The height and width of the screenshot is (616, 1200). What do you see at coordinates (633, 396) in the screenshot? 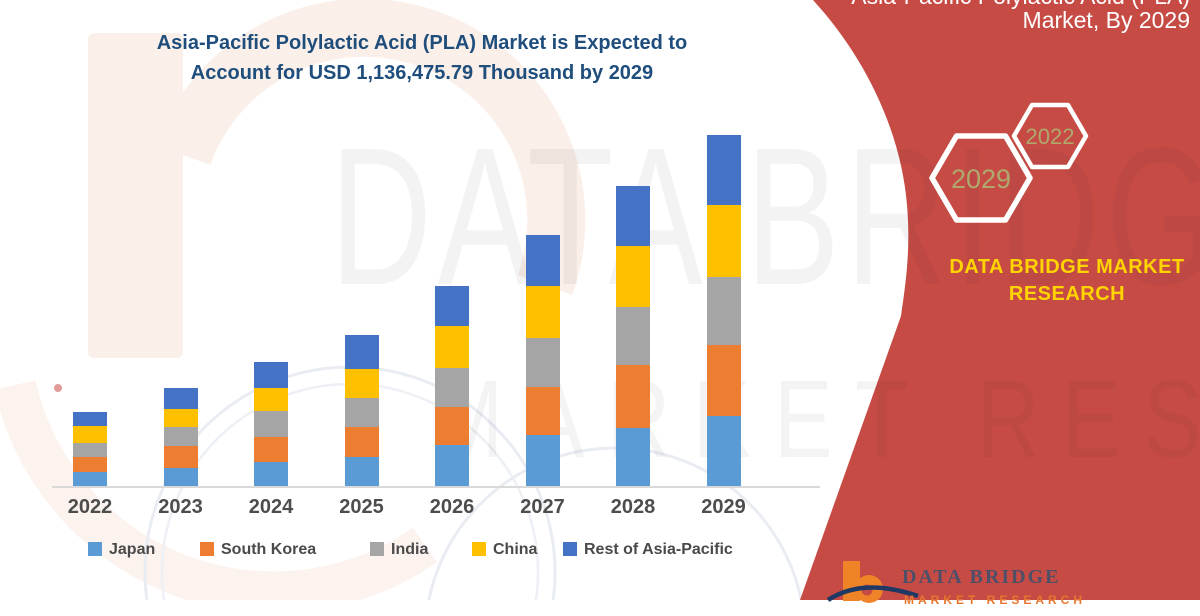
I see `bar-segment-2028-south-korea` at bounding box center [633, 396].